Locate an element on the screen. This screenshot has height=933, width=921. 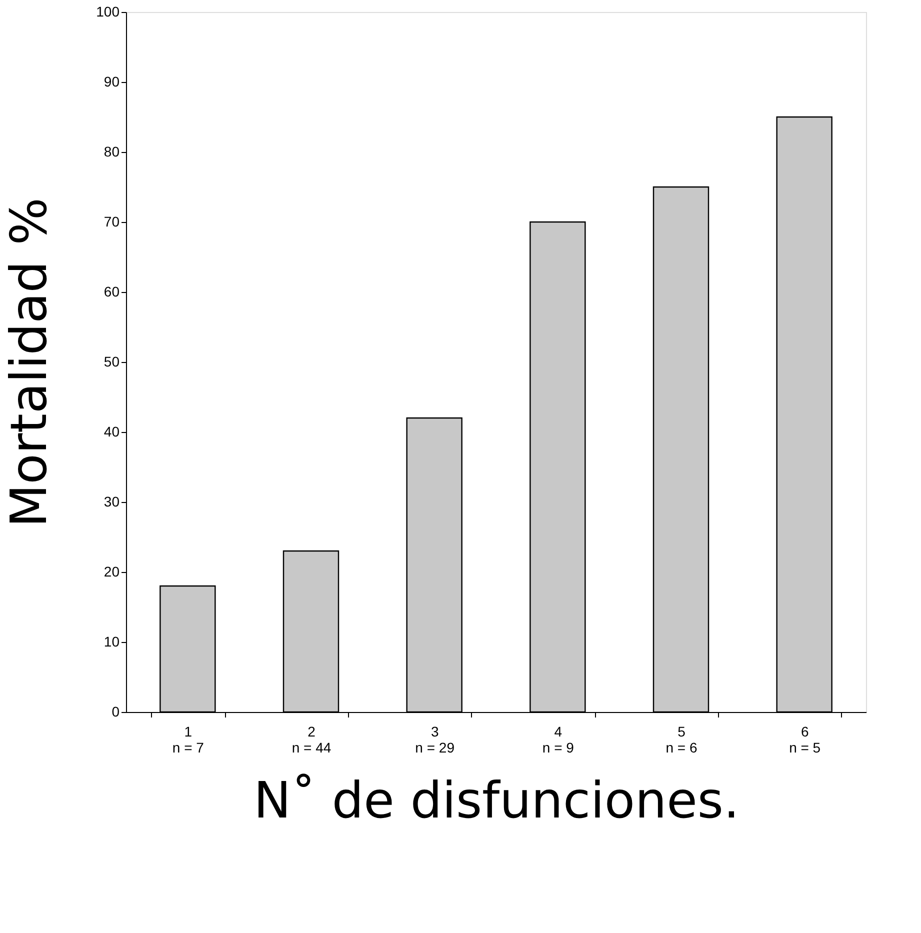
y-tick-label: 80 is located at coordinates (112, 152).